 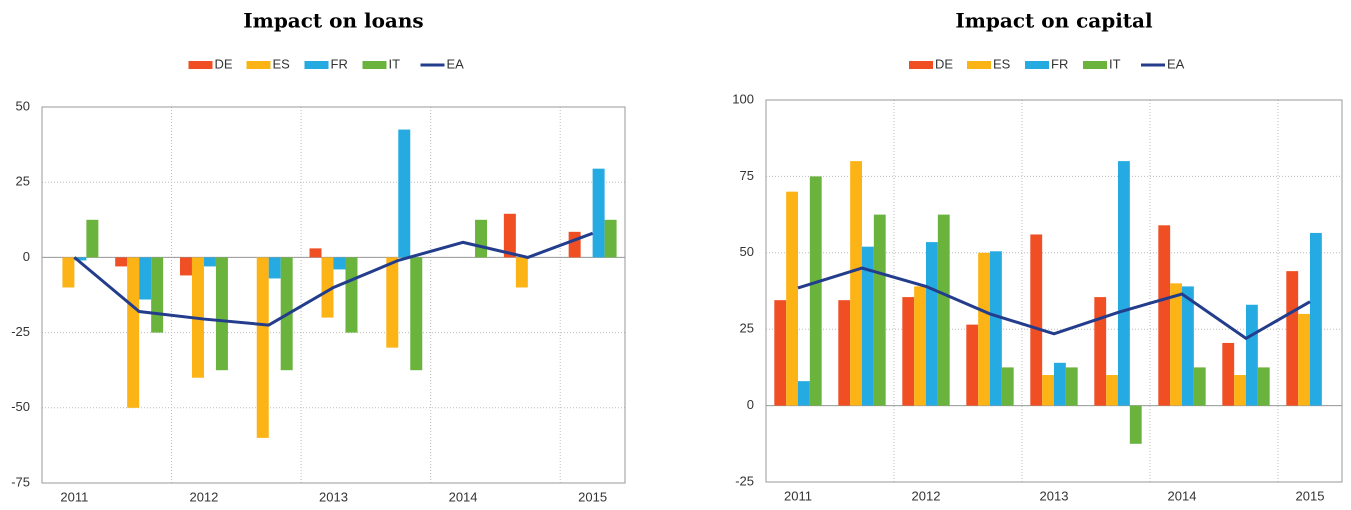 What do you see at coordinates (20, 406) in the screenshot?
I see `y-tick-label: -50` at bounding box center [20, 406].